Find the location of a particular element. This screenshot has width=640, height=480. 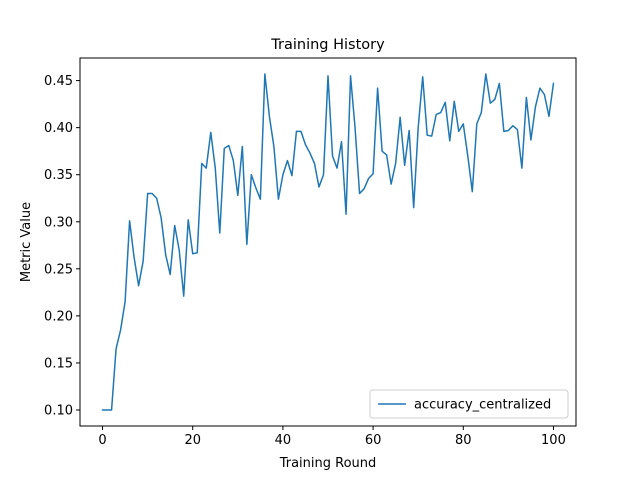

x-tick-label: 60 is located at coordinates (373, 440).